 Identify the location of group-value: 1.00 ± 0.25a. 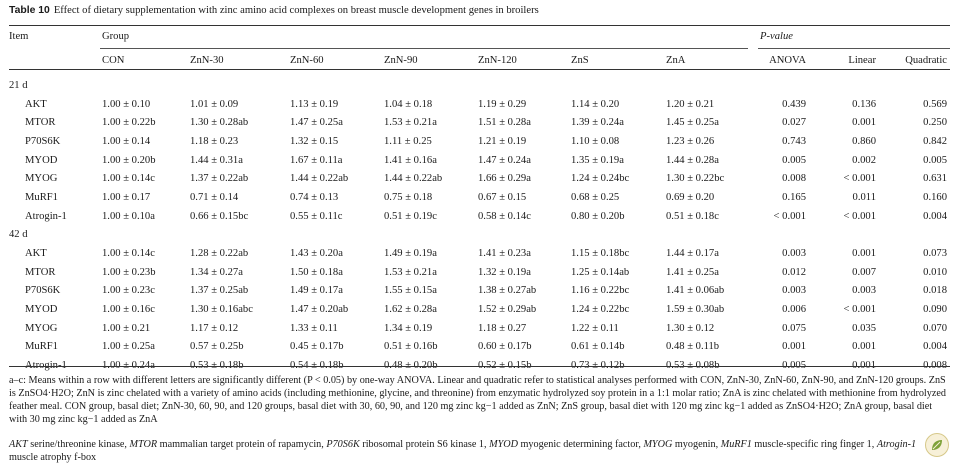
(128, 347).